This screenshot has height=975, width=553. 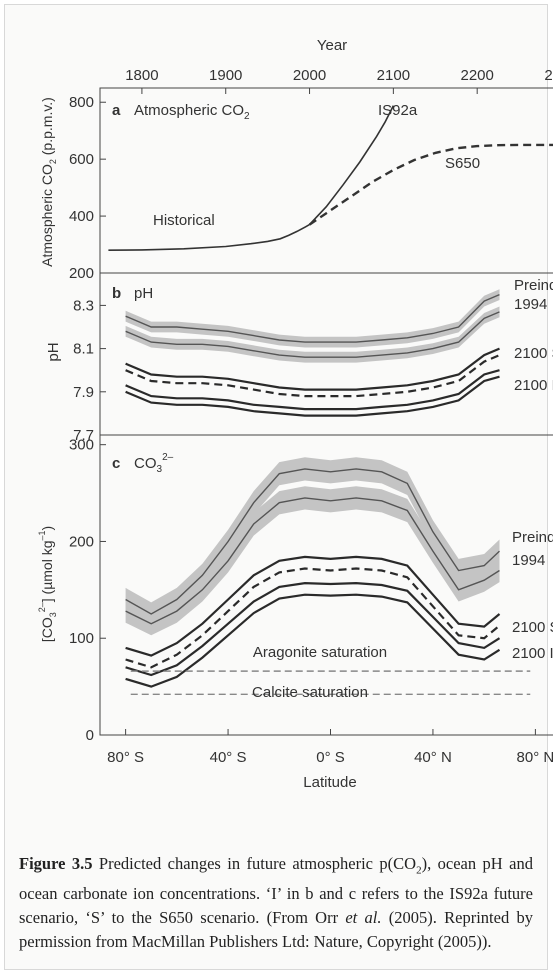 I want to click on top-tick-label: 1900, so click(x=225, y=75).